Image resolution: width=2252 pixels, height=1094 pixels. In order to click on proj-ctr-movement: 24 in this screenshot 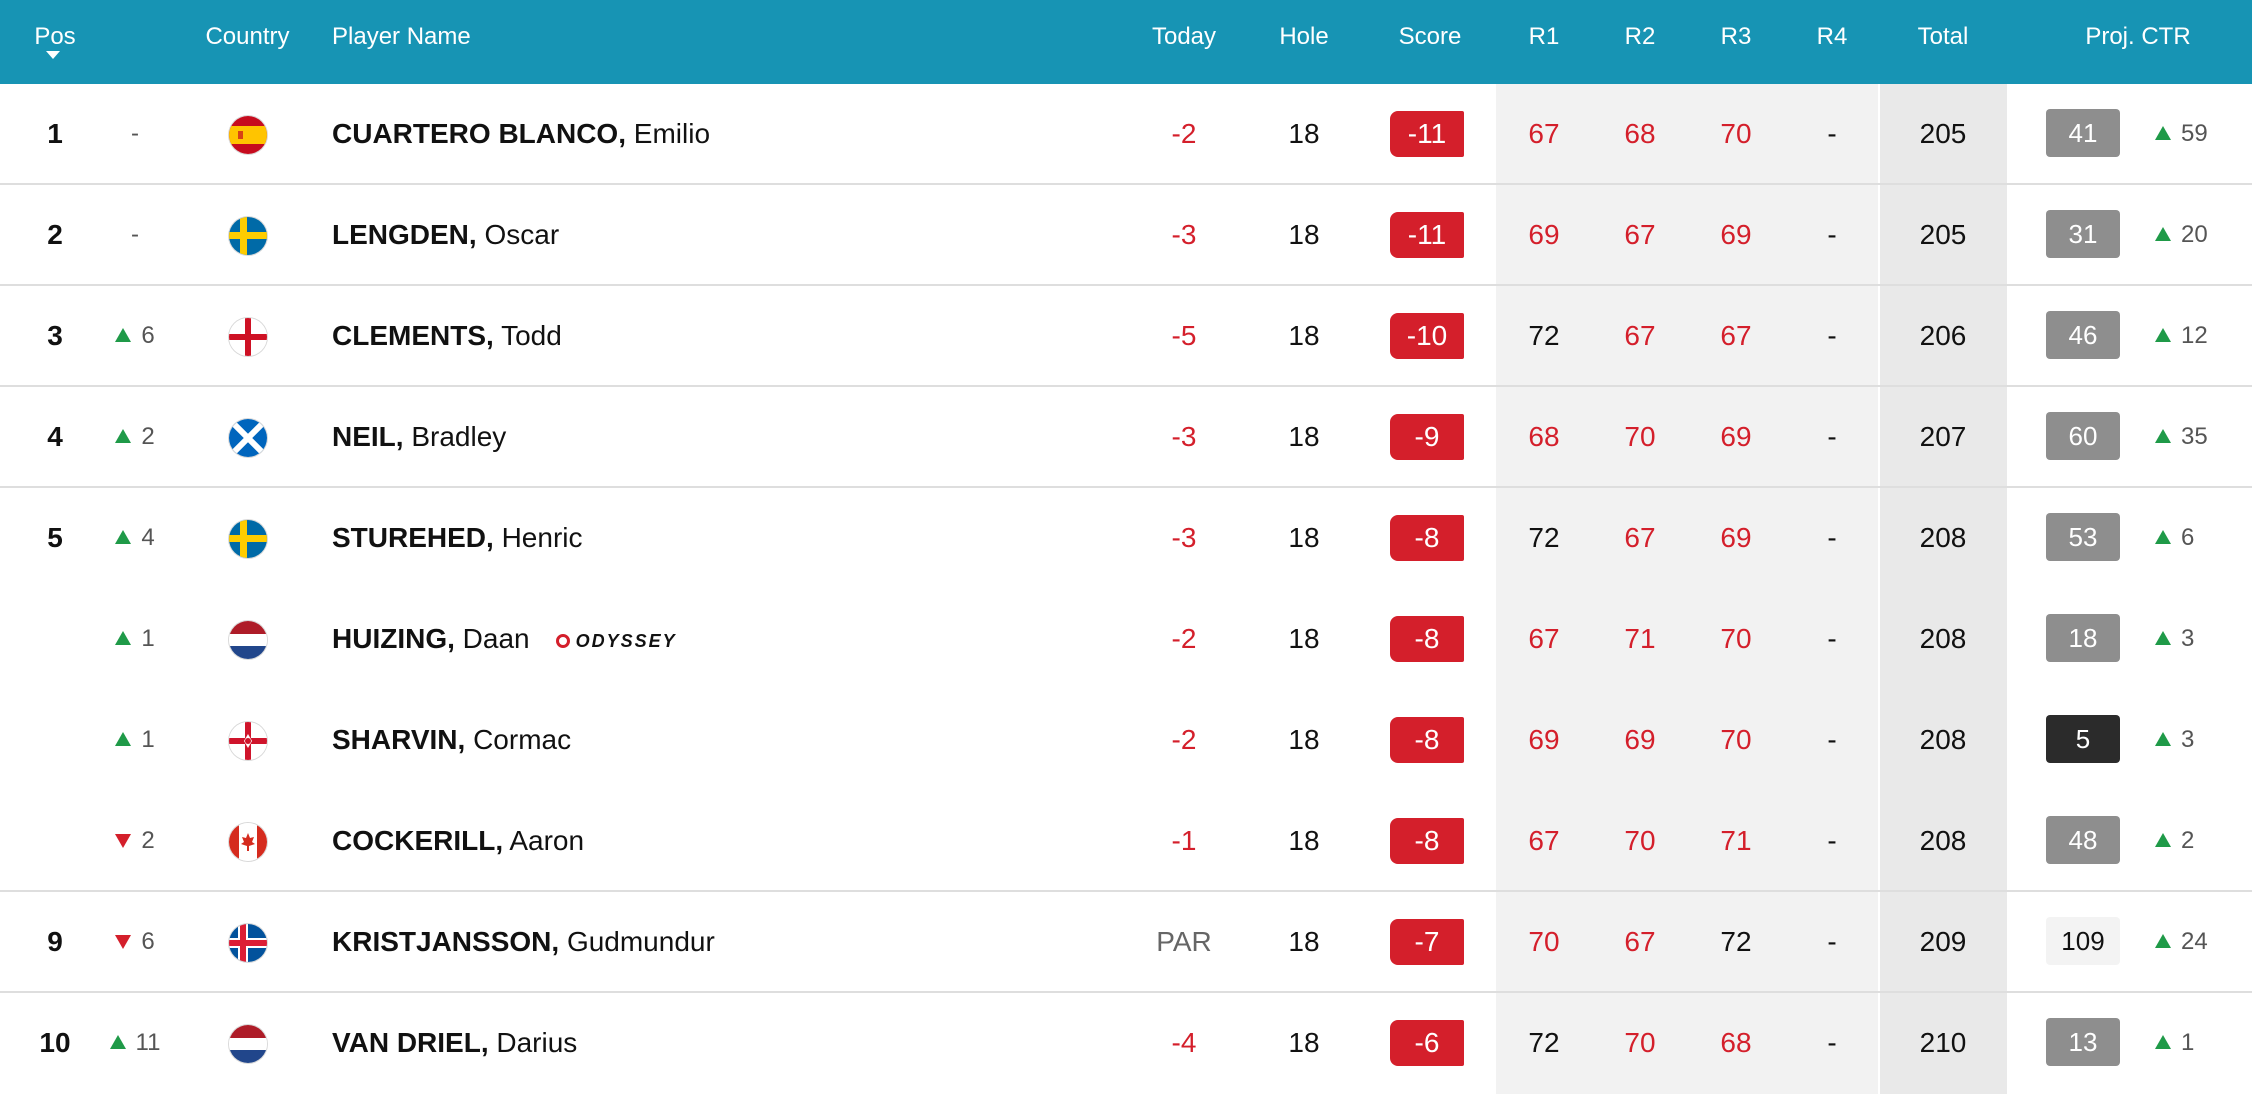, I will do `click(2181, 942)`.